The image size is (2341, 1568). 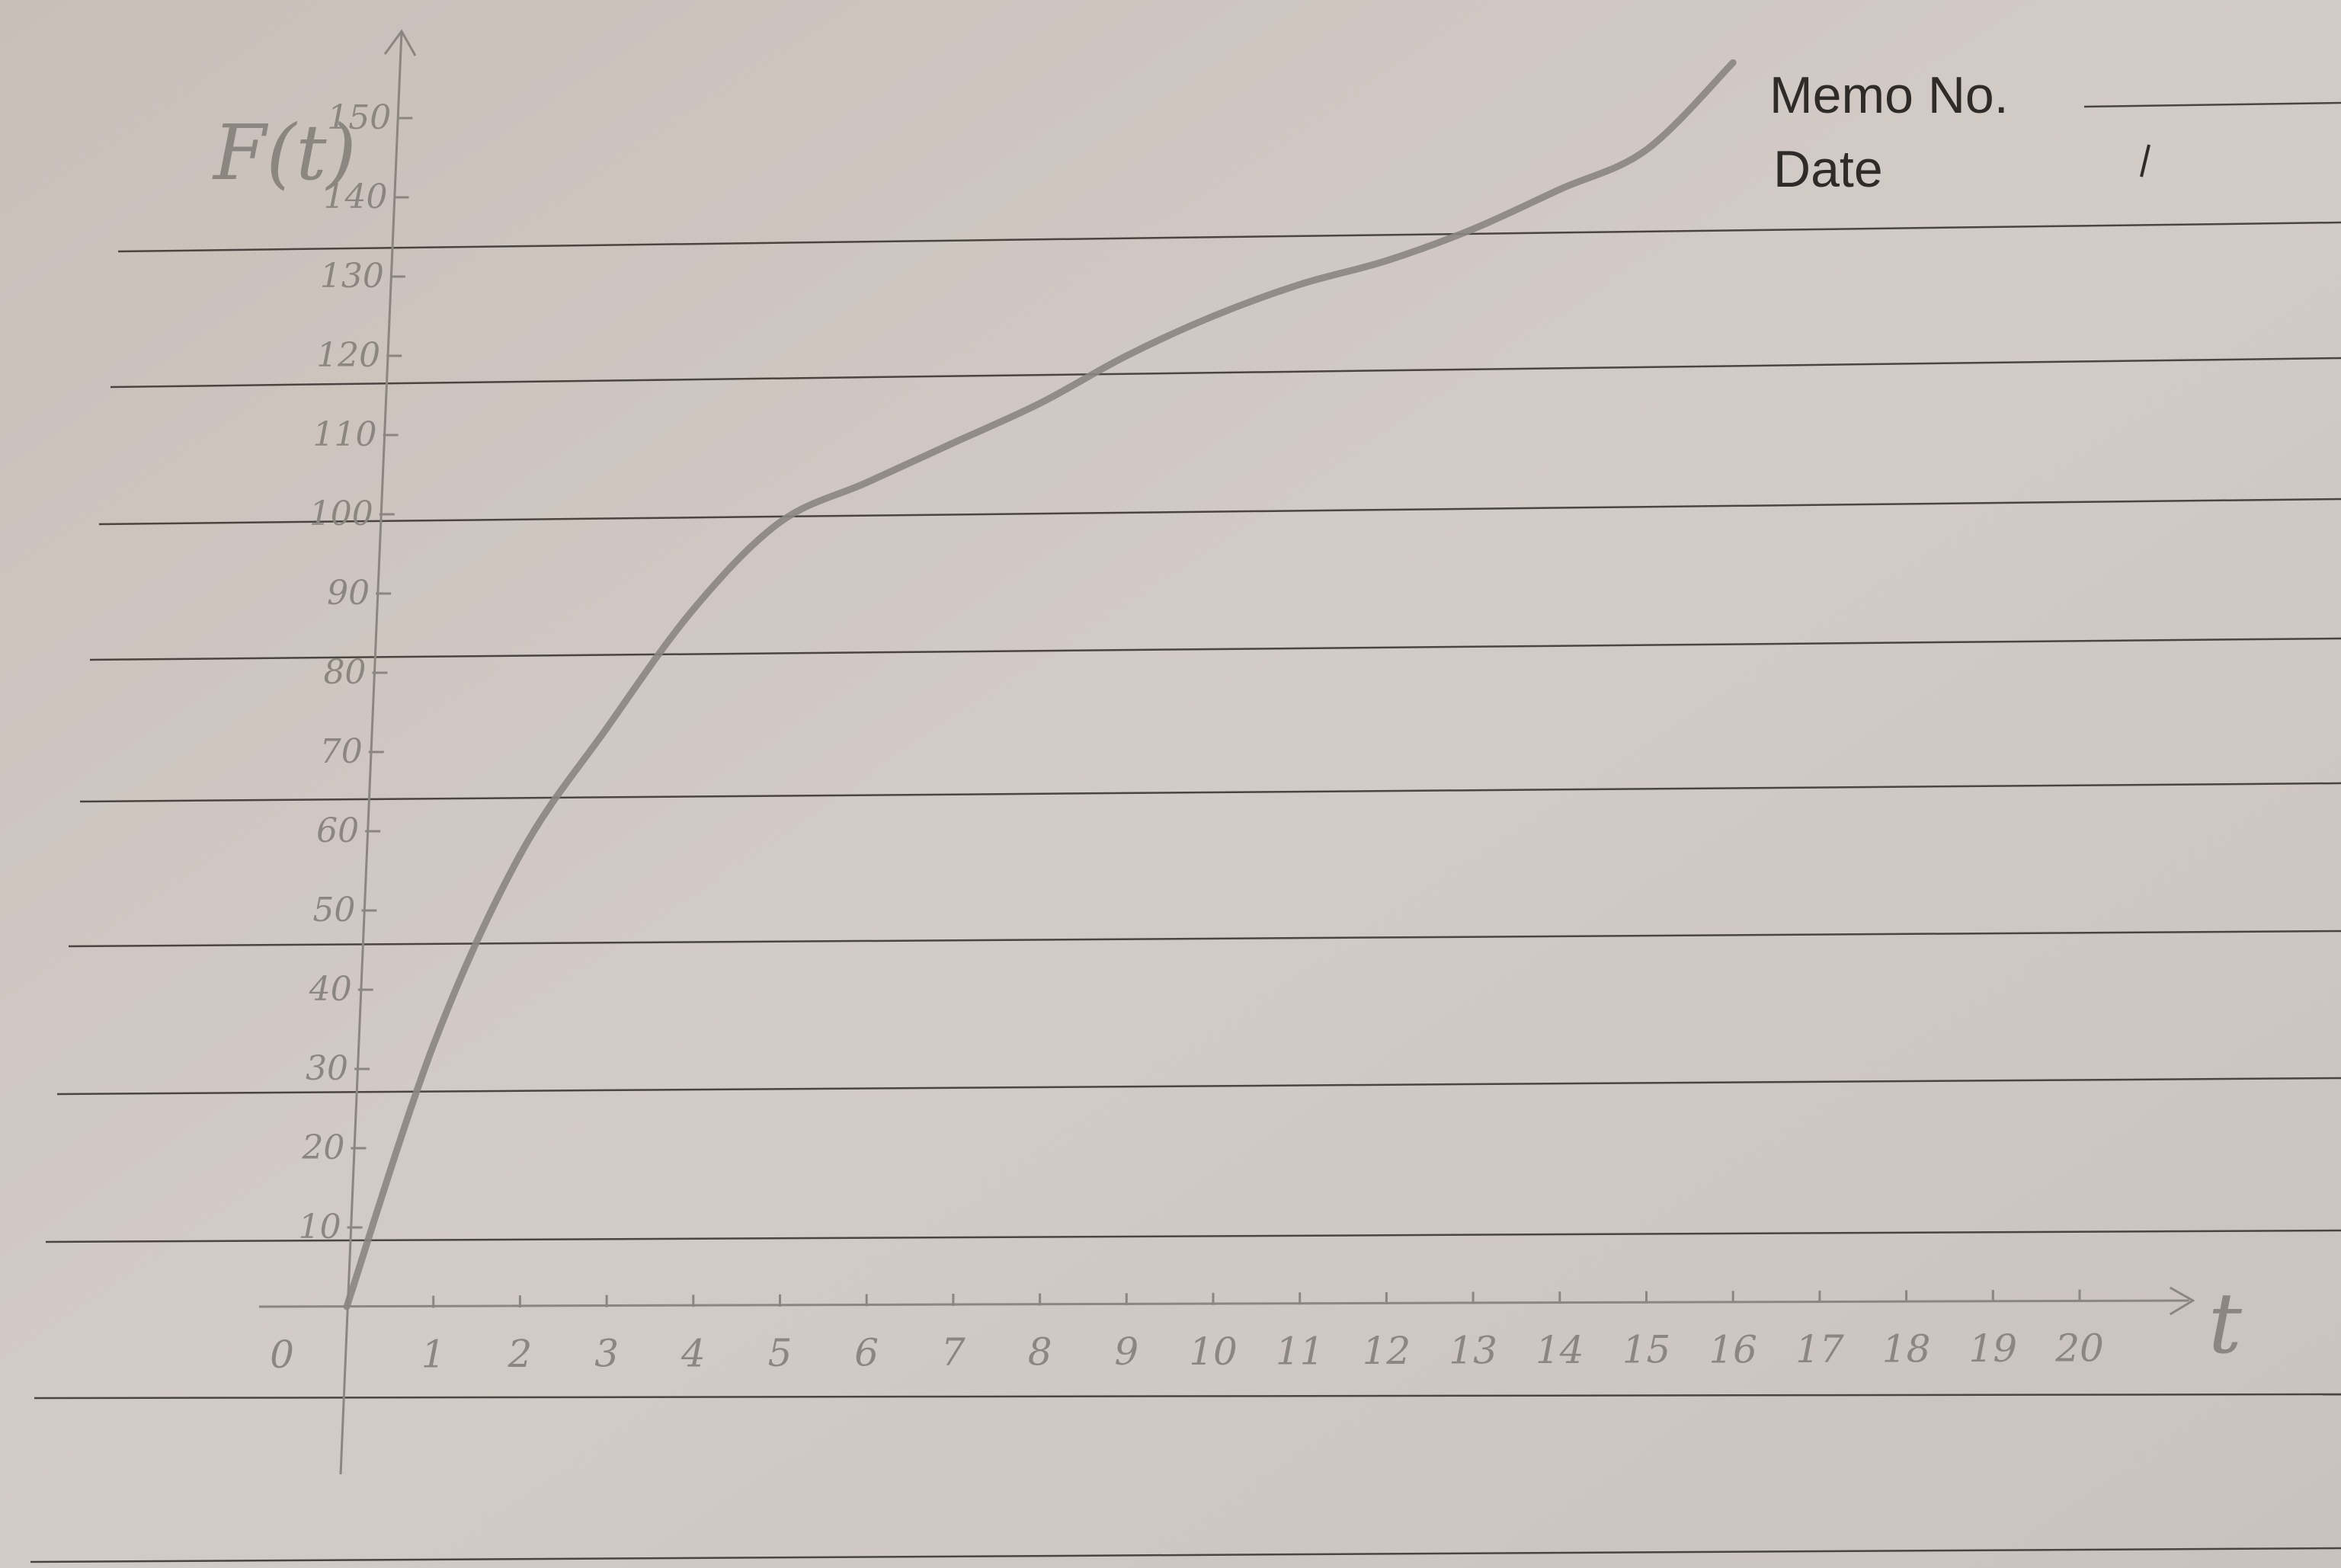 I want to click on y-tick-label: 60, so click(x=338, y=830).